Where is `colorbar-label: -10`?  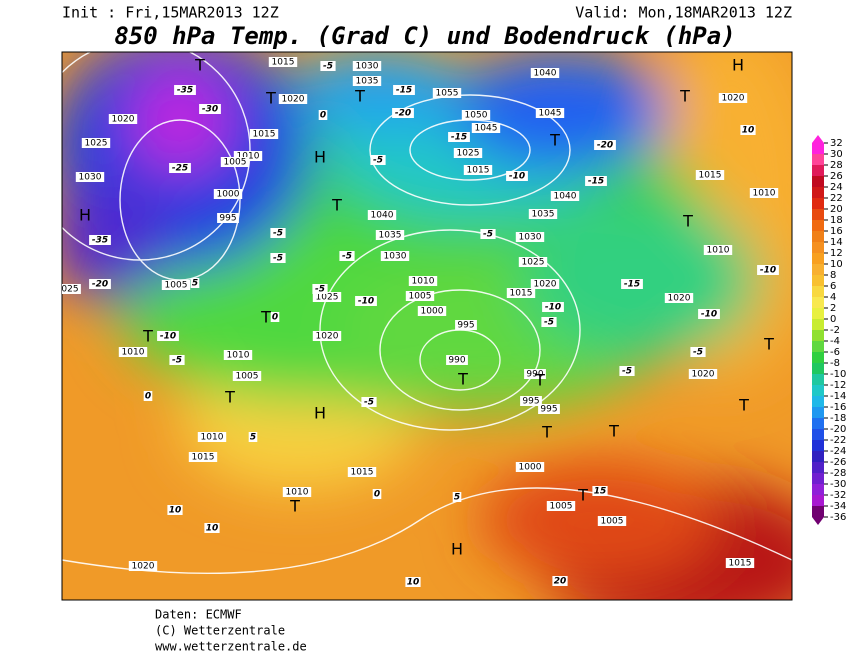 colorbar-label: -10 is located at coordinates (838, 374).